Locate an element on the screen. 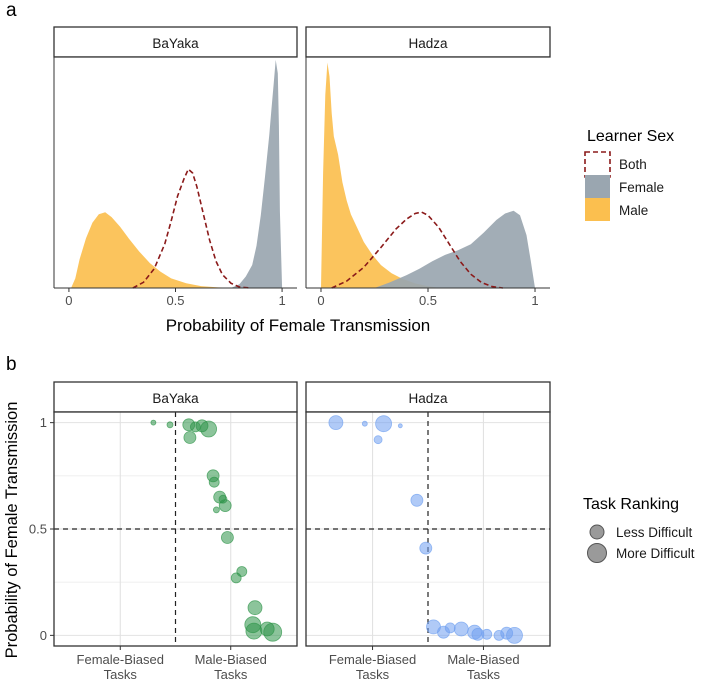  panel-a-bayaka-strip-label: BaYaka is located at coordinates (175, 43).